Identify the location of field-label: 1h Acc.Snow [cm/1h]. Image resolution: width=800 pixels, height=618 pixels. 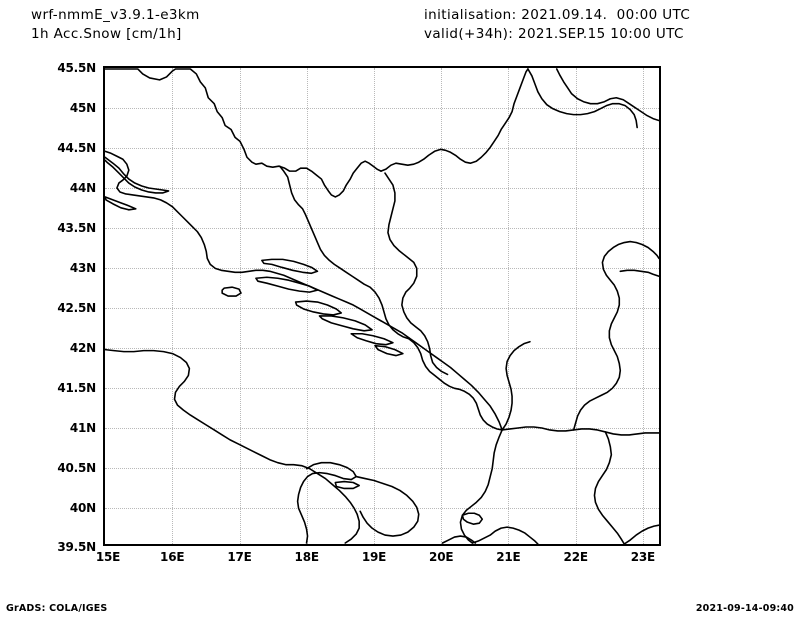
(106, 34).